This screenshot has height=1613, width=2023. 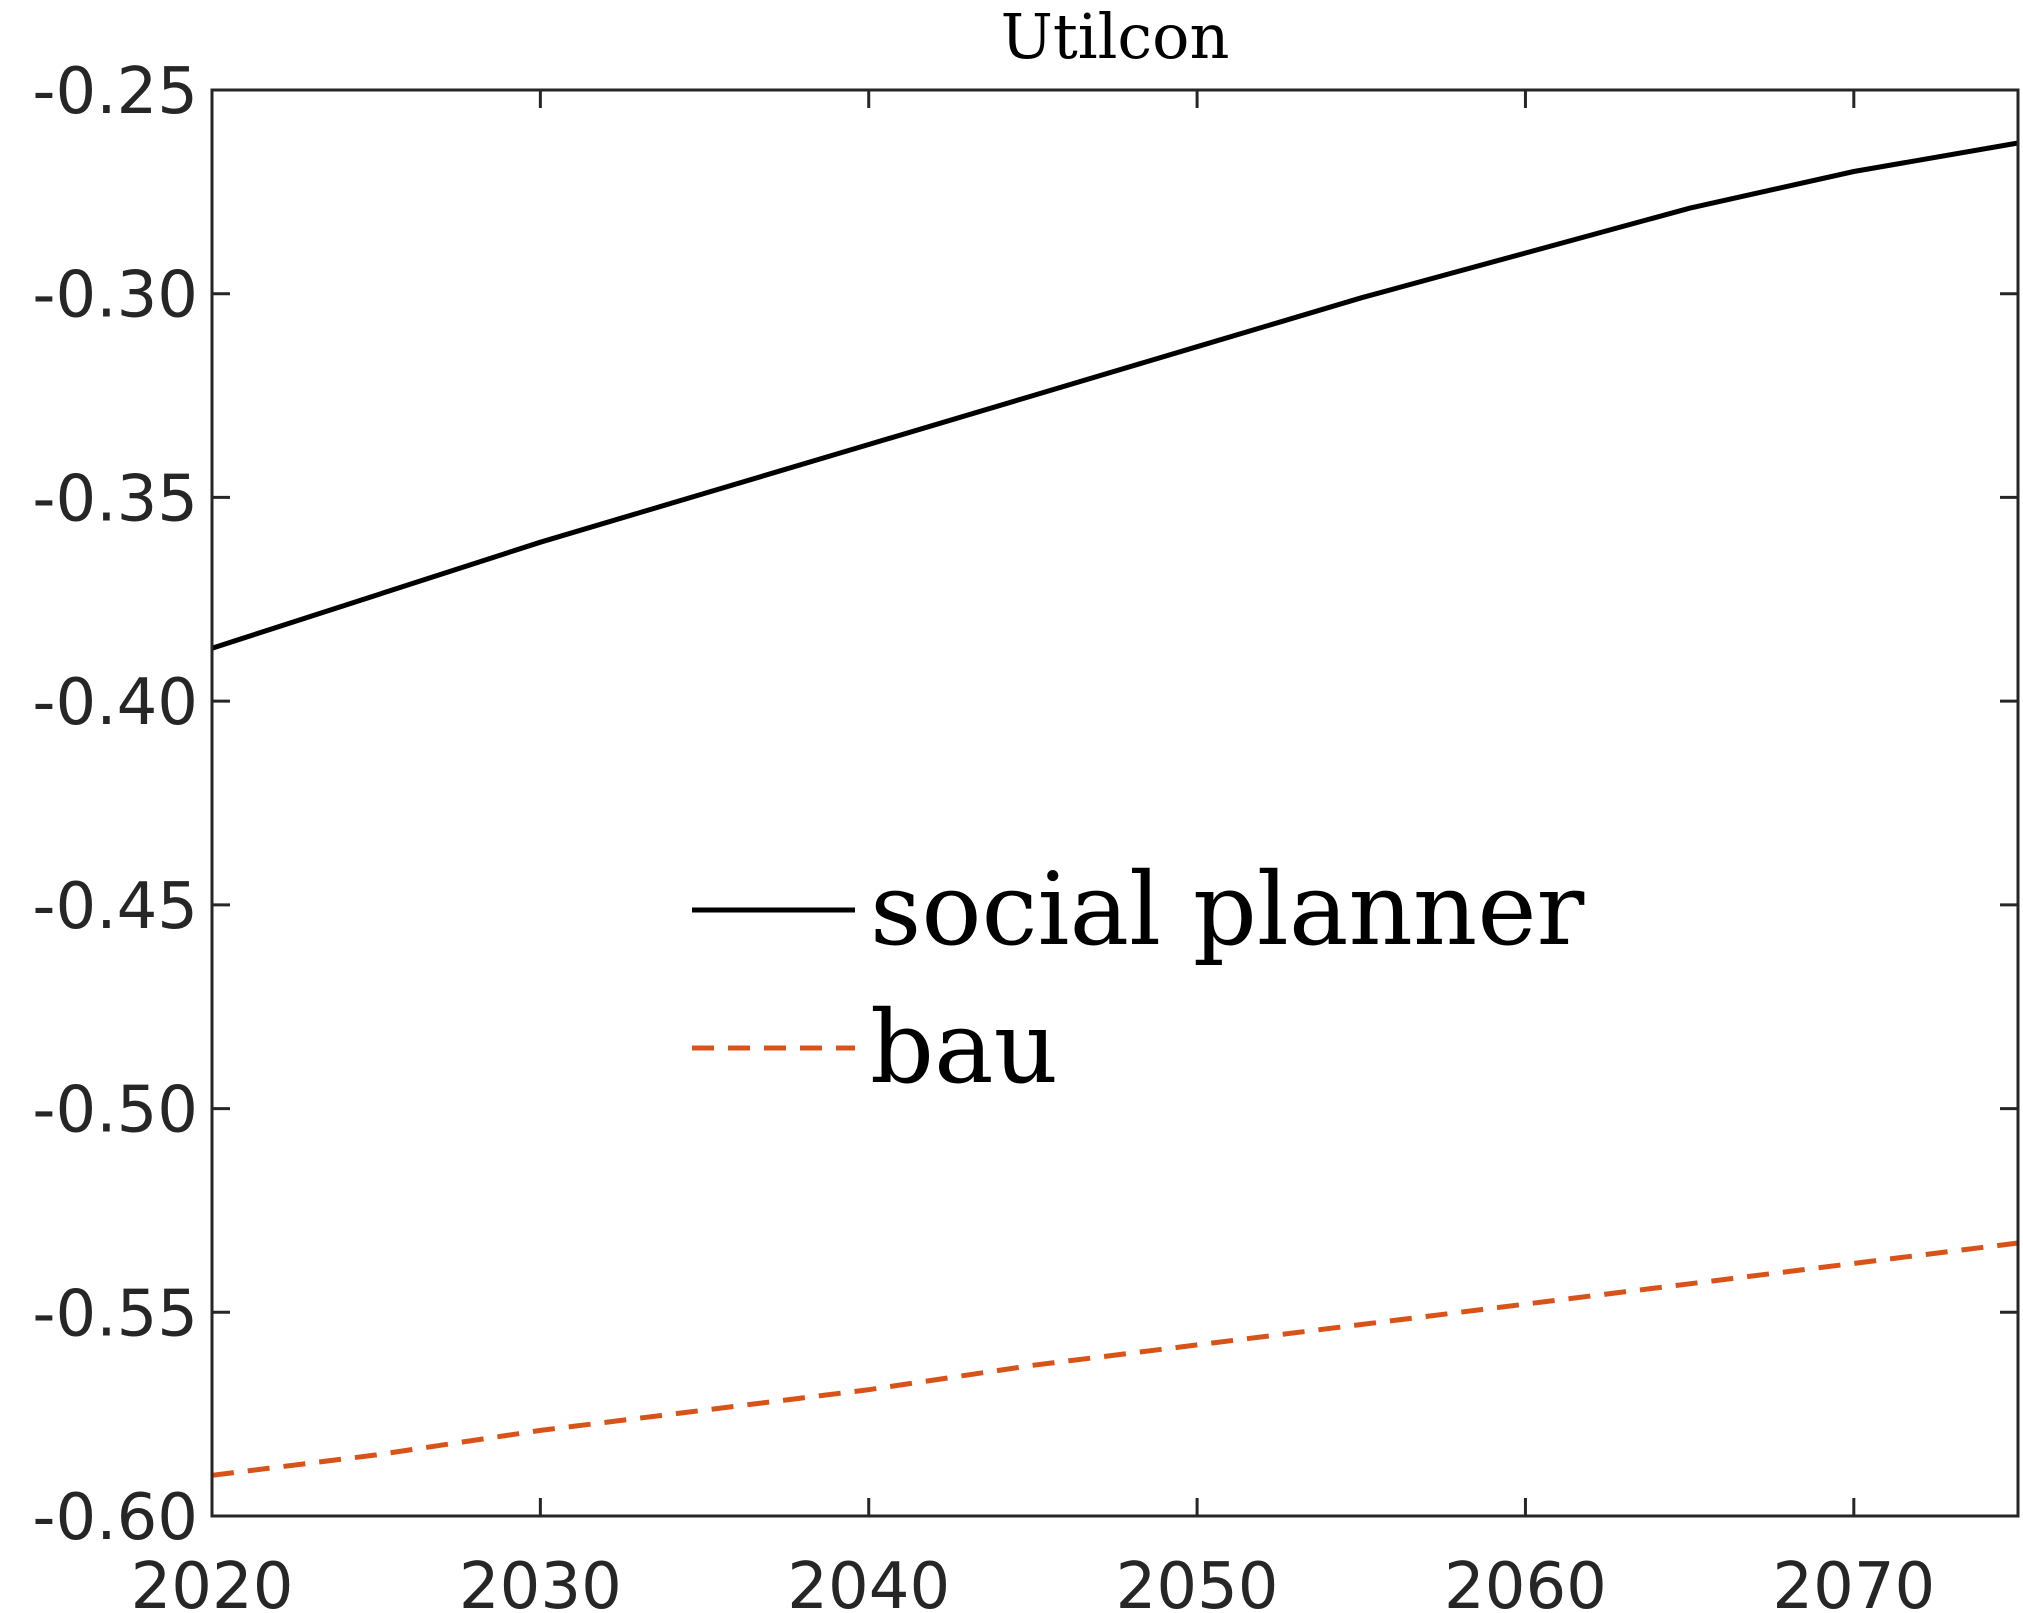 I want to click on x-tick-label: 2040, so click(x=868, y=1581).